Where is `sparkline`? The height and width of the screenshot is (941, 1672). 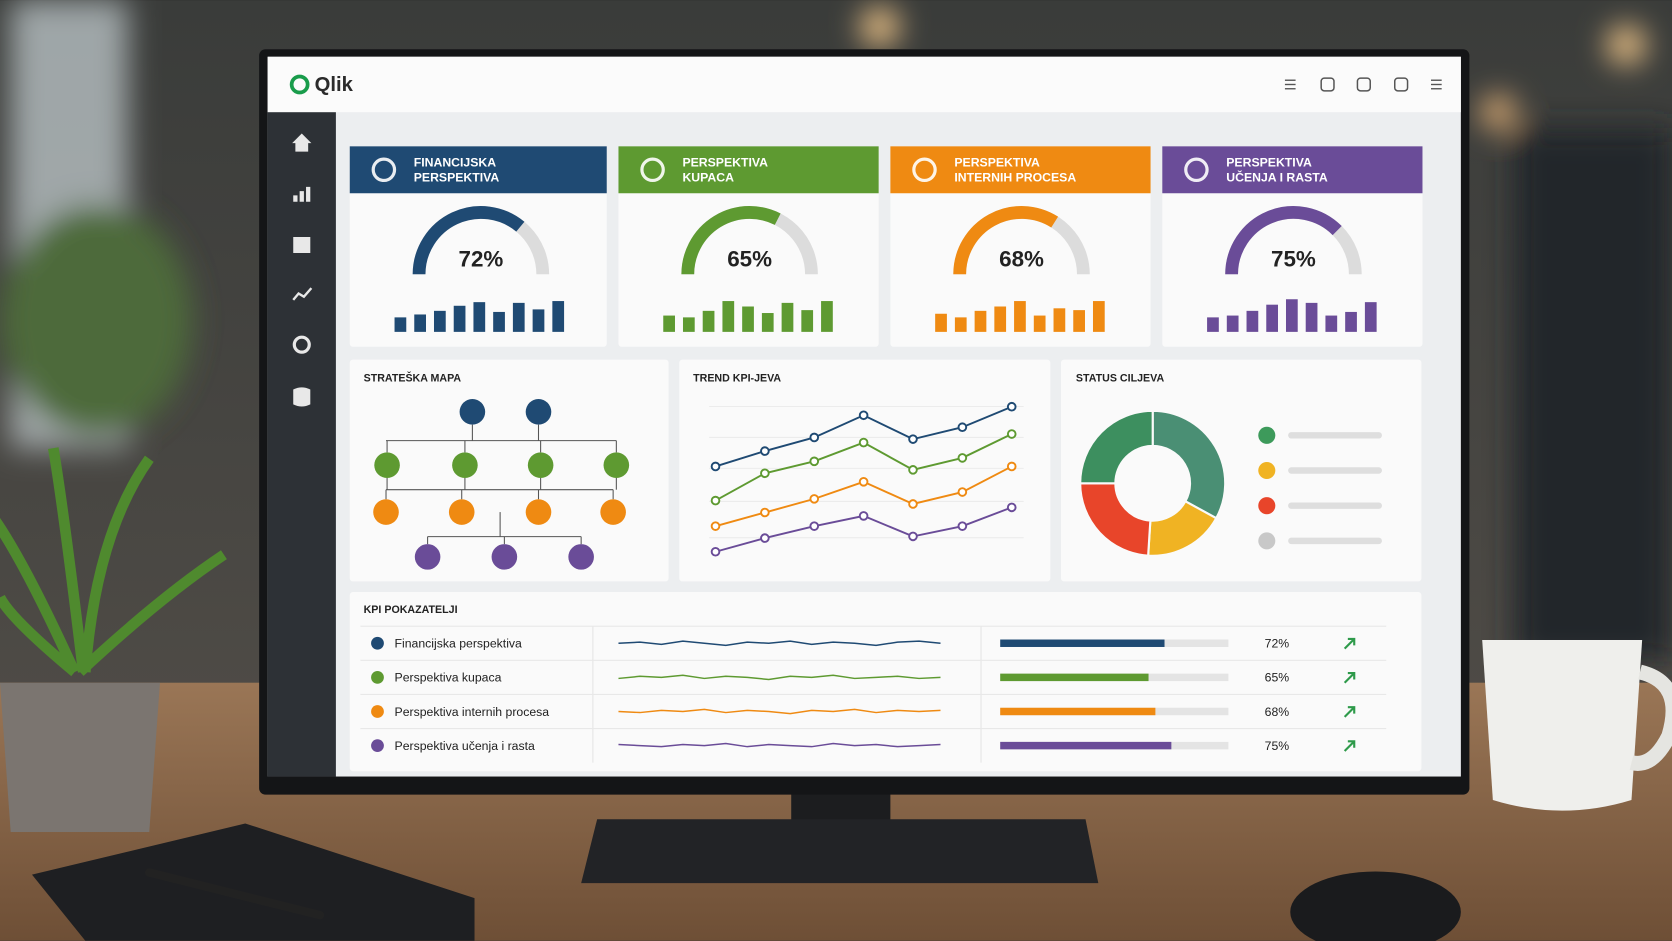 sparkline is located at coordinates (779, 643).